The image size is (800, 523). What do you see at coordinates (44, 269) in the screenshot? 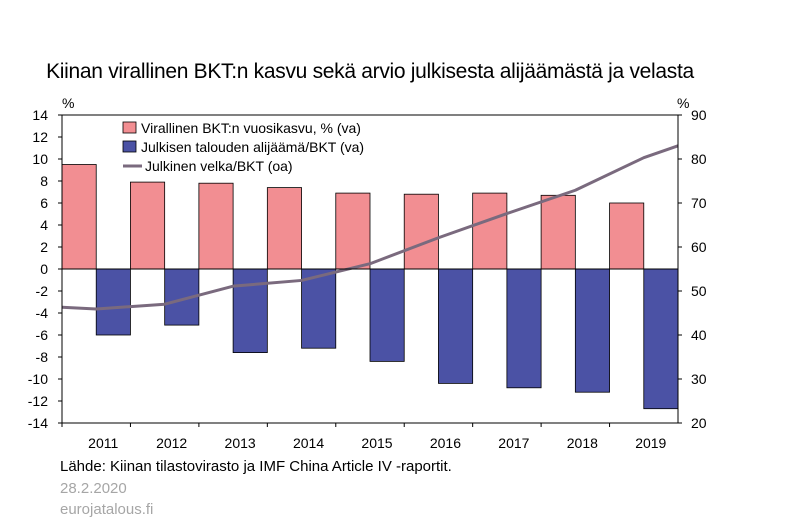
I see `left-tick-label: 0` at bounding box center [44, 269].